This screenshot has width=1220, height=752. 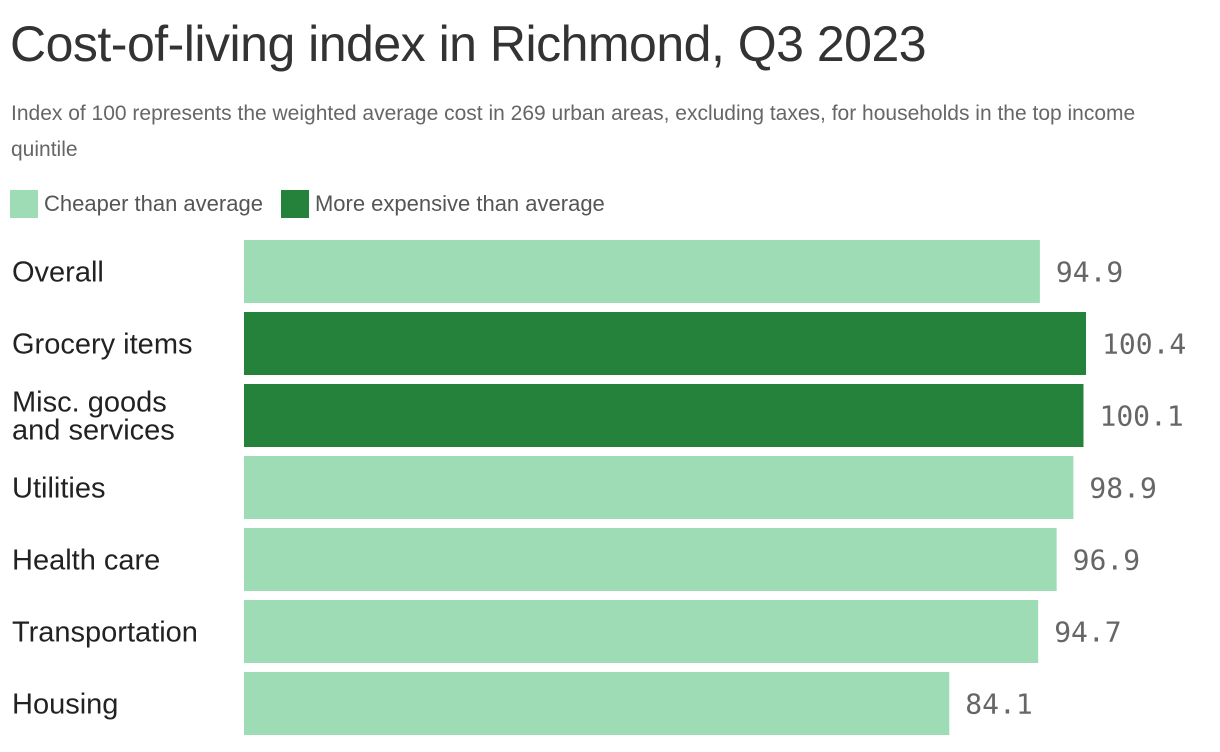 I want to click on category-label-overall: Overall, so click(x=58, y=273).